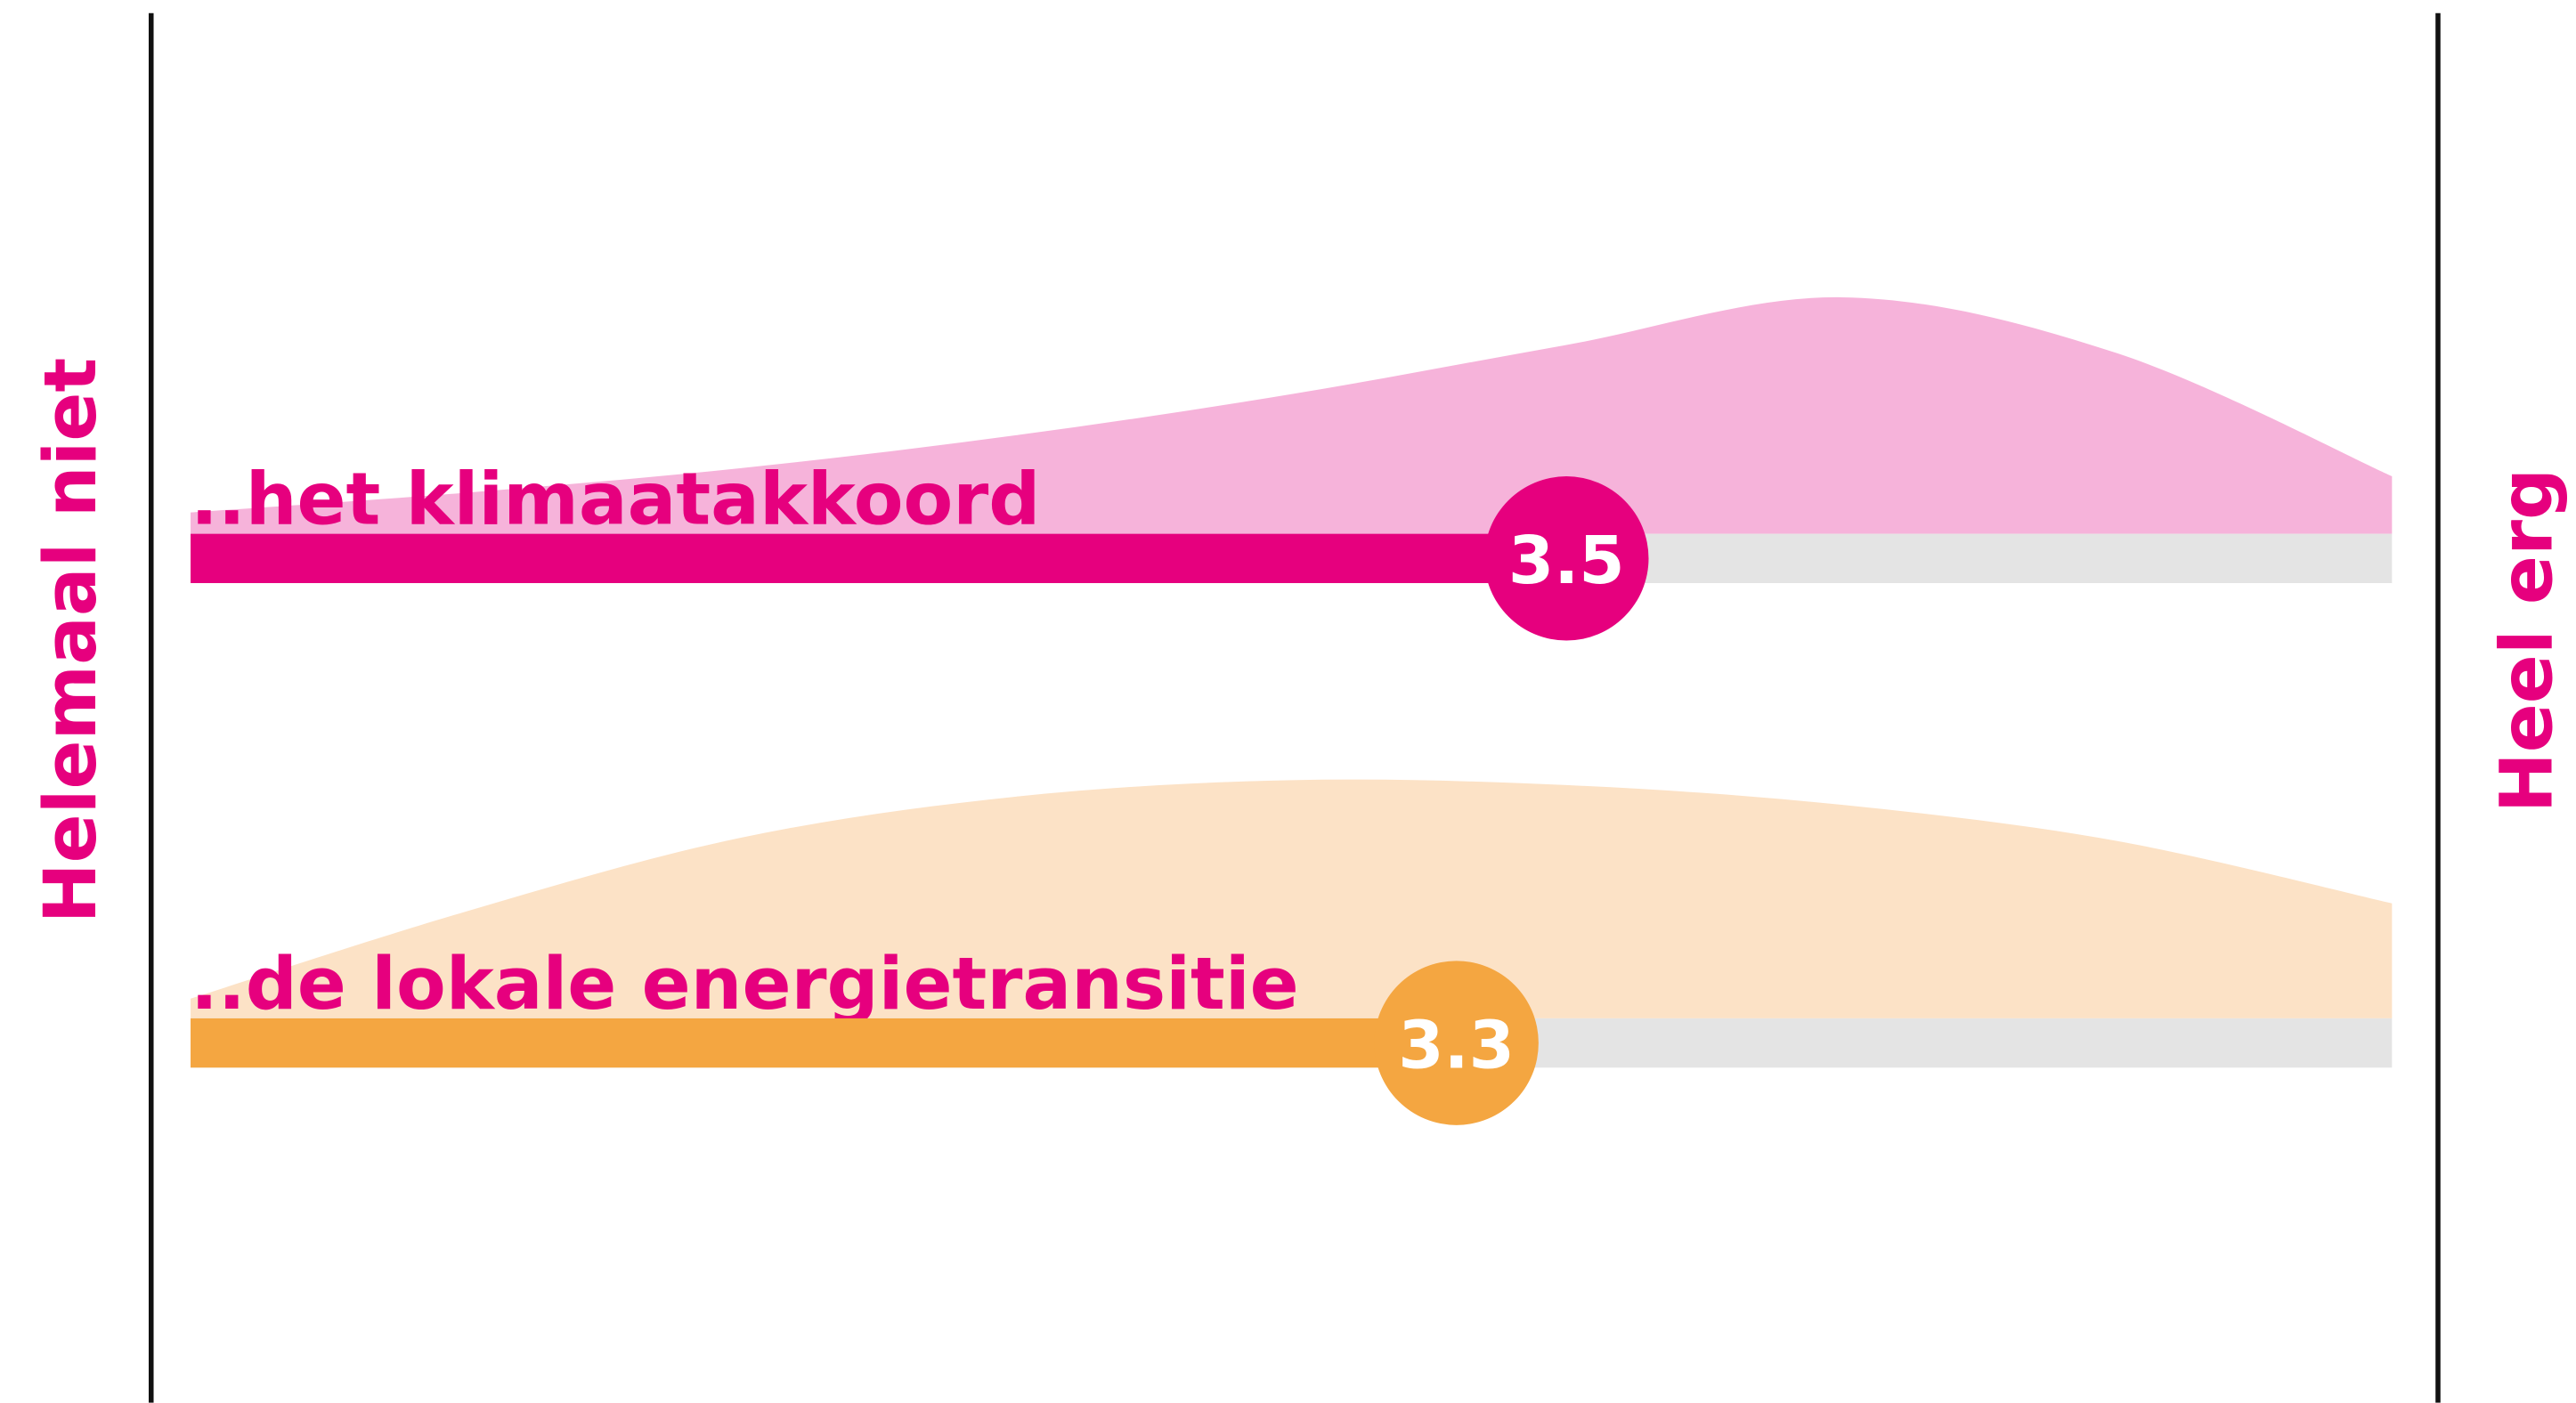 The width and height of the screenshot is (2576, 1403). What do you see at coordinates (615, 500) in the screenshot?
I see `series-label: ..het klimaatakkoord` at bounding box center [615, 500].